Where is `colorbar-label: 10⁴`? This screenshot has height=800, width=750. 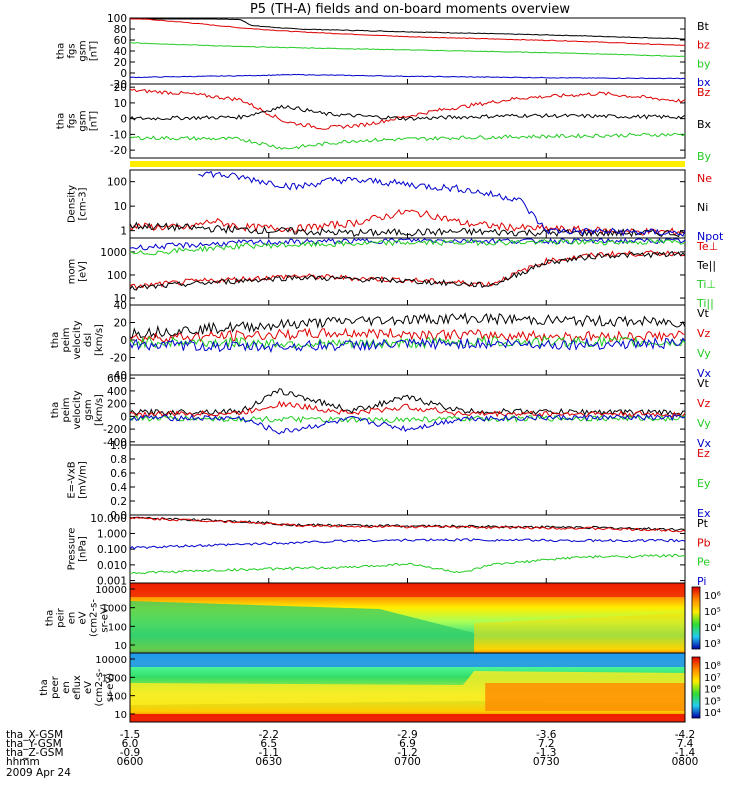
colorbar-label: 10⁴ is located at coordinates (712, 713).